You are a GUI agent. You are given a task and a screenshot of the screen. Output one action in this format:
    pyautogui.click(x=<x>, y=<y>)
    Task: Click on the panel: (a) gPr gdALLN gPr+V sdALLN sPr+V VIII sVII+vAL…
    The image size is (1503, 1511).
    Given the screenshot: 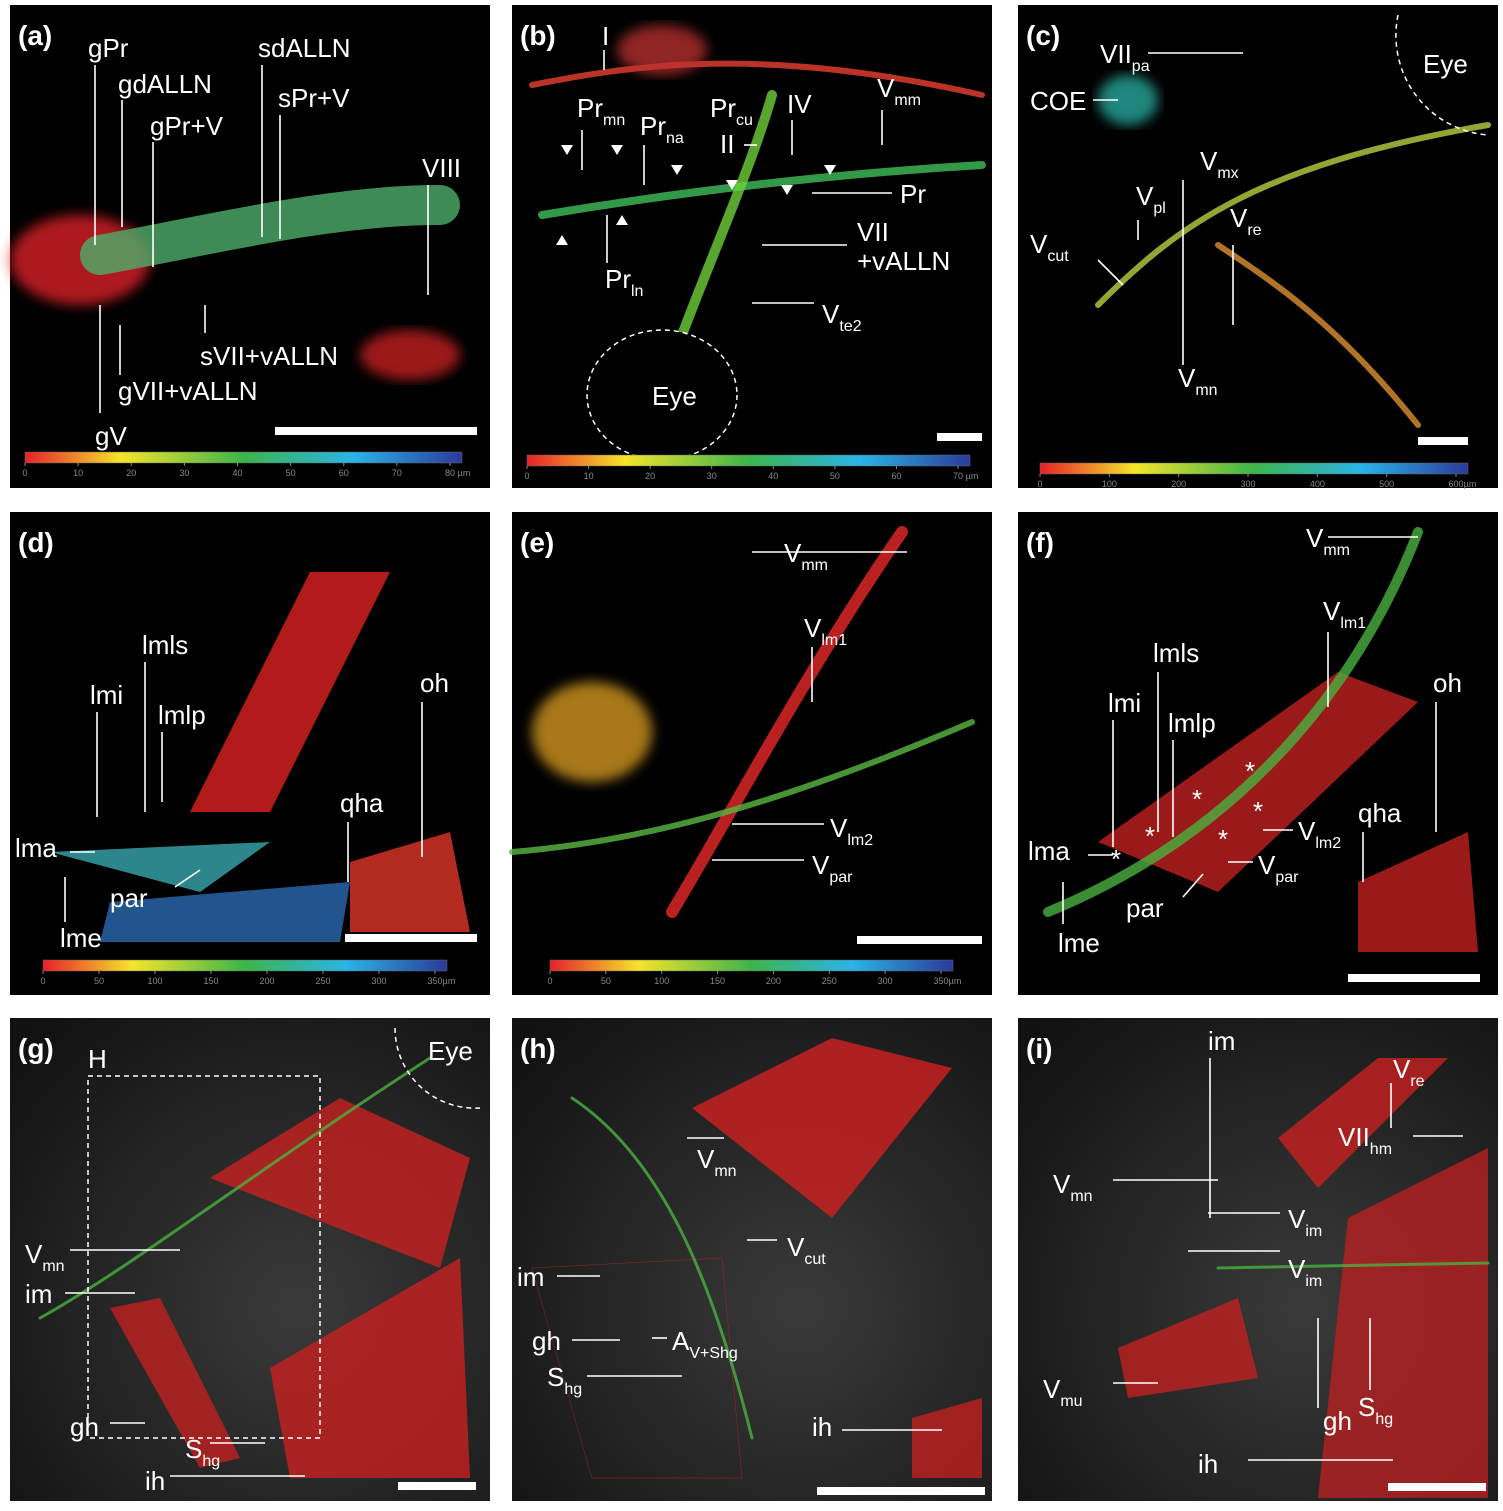 What is the action you would take?
    pyautogui.click(x=250, y=246)
    